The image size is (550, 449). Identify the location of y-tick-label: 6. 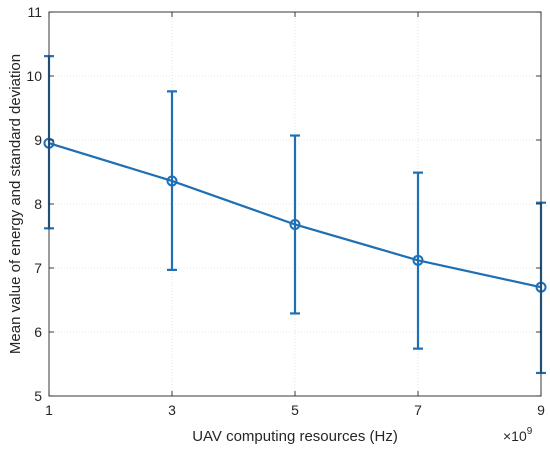
(38, 332).